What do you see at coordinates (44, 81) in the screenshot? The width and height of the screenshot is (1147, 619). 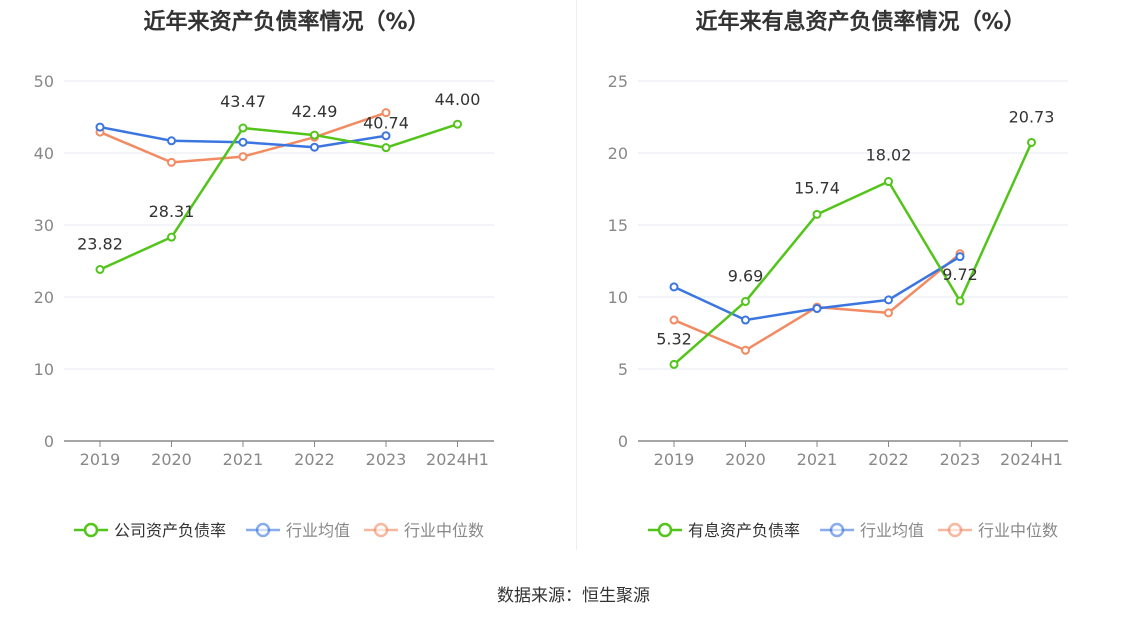 I see `y-tick-label: 50` at bounding box center [44, 81].